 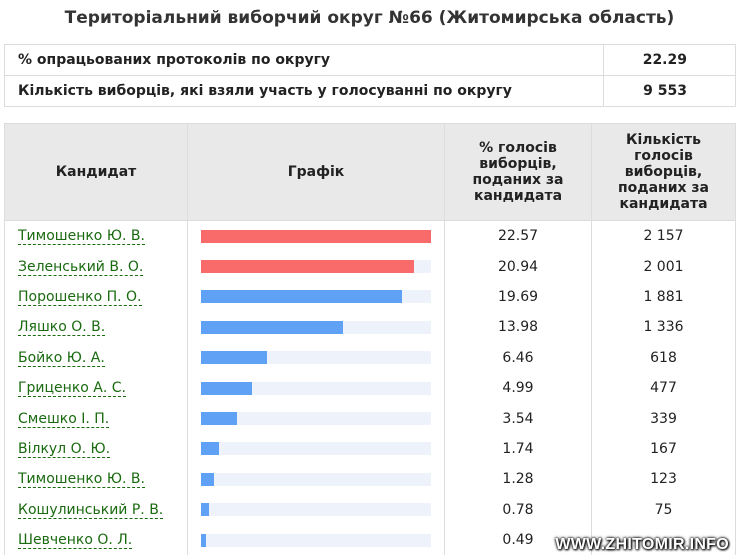 I want to click on candidate-link: Зеленський В. О., so click(x=81, y=267).